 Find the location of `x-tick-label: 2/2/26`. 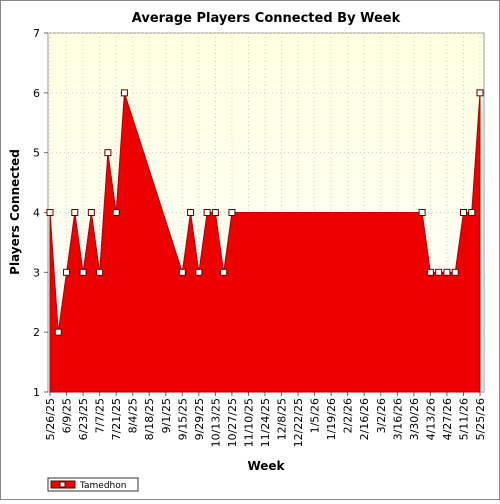

x-tick-label: 2/2/26 is located at coordinates (348, 415).